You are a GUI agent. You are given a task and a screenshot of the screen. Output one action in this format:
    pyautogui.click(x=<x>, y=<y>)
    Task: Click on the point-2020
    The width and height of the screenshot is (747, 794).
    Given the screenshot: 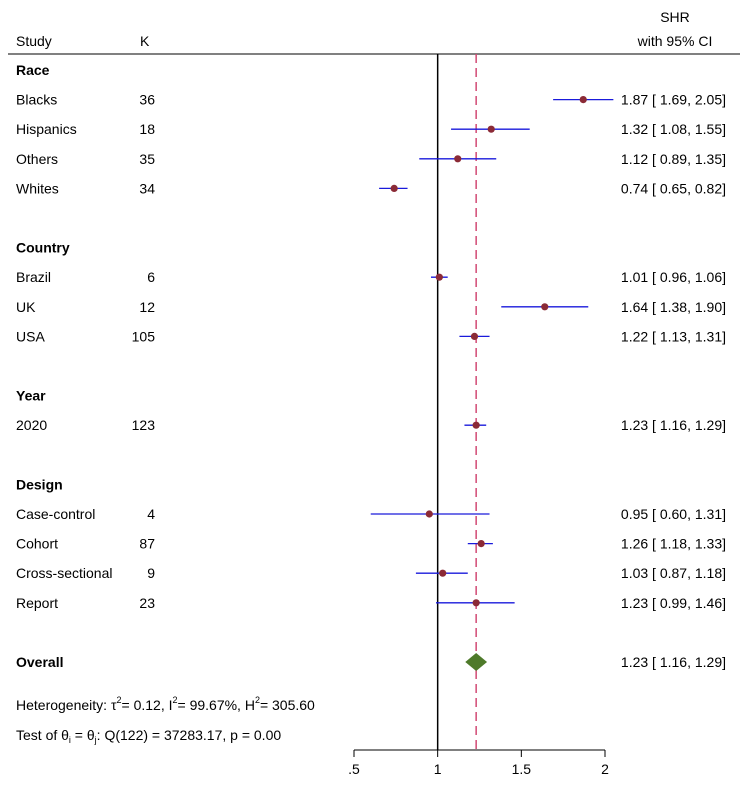 What is the action you would take?
    pyautogui.click(x=476, y=425)
    